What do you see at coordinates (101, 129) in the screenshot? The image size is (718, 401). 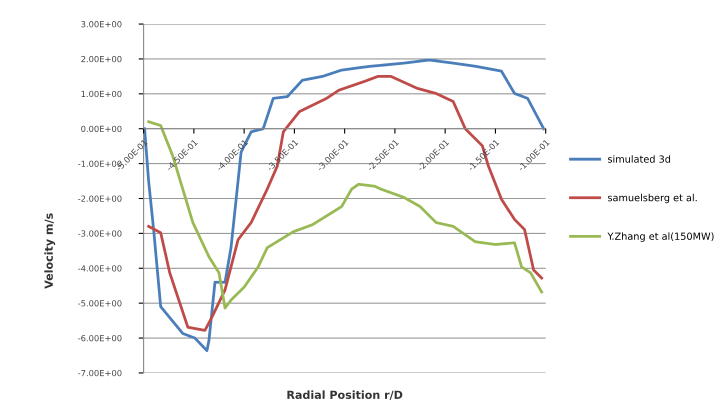 I see `y-tick-label: 0.00E+00` at bounding box center [101, 129].